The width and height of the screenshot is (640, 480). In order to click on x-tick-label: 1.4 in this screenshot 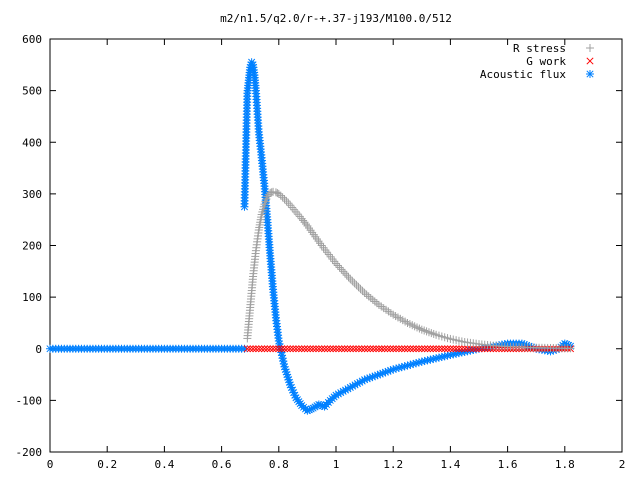, I will do `click(450, 464)`.